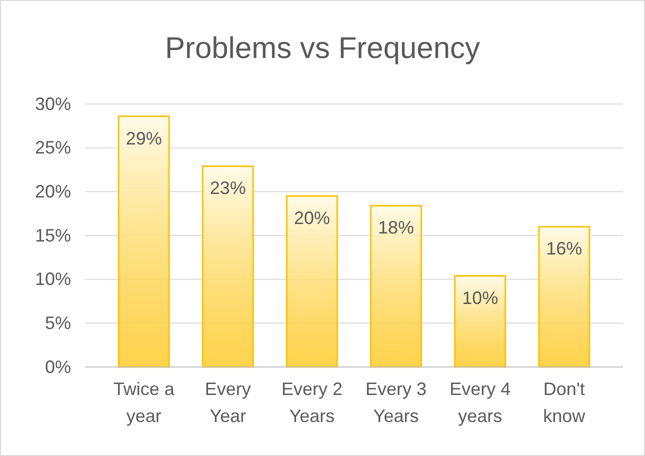 Image resolution: width=645 pixels, height=456 pixels. What do you see at coordinates (480, 298) in the screenshot?
I see `data-label: 10%` at bounding box center [480, 298].